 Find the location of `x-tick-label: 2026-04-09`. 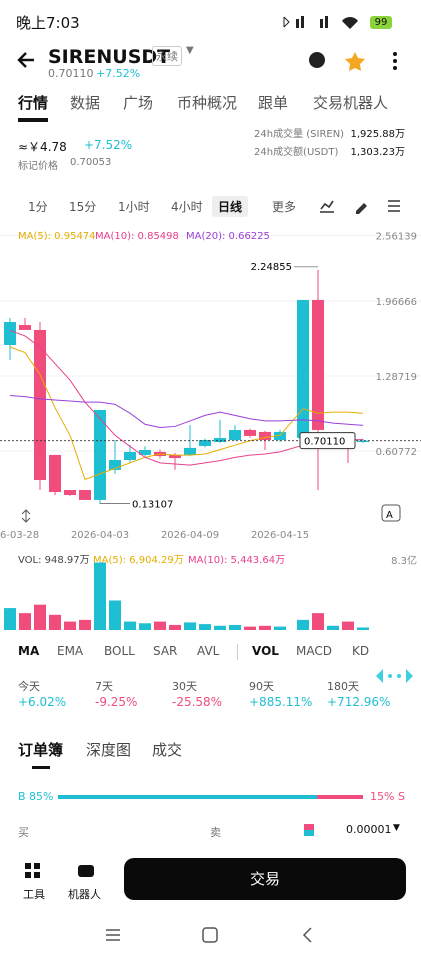

x-tick-label: 2026-04-09 is located at coordinates (190, 535).